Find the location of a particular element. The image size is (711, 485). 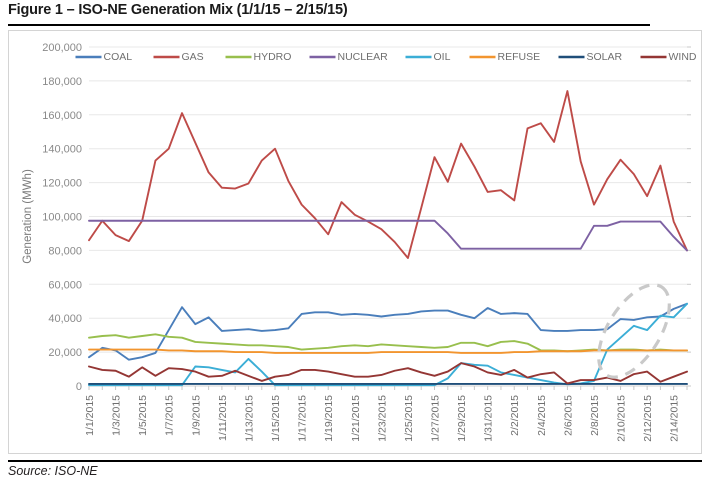

y-axis-tick-label: 160,000 is located at coordinates (62, 116).